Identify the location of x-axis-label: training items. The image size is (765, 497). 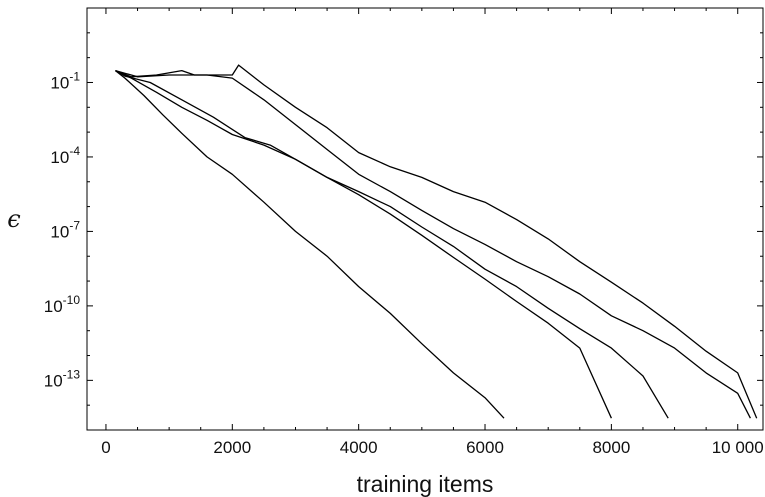
(425, 484).